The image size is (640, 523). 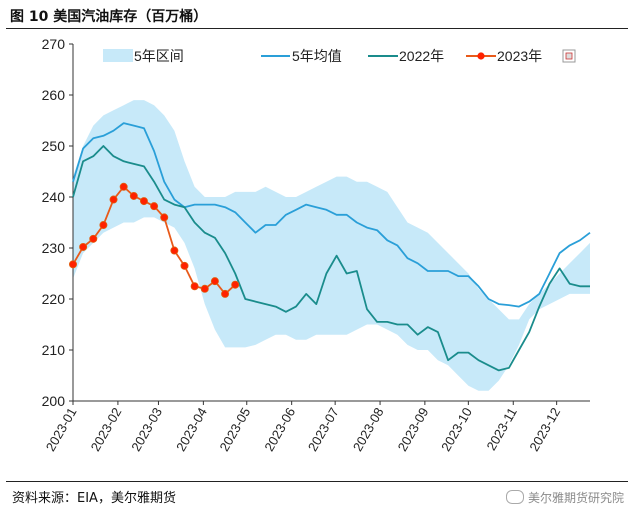 I want to click on y-tick-label: 260, so click(x=54, y=95).